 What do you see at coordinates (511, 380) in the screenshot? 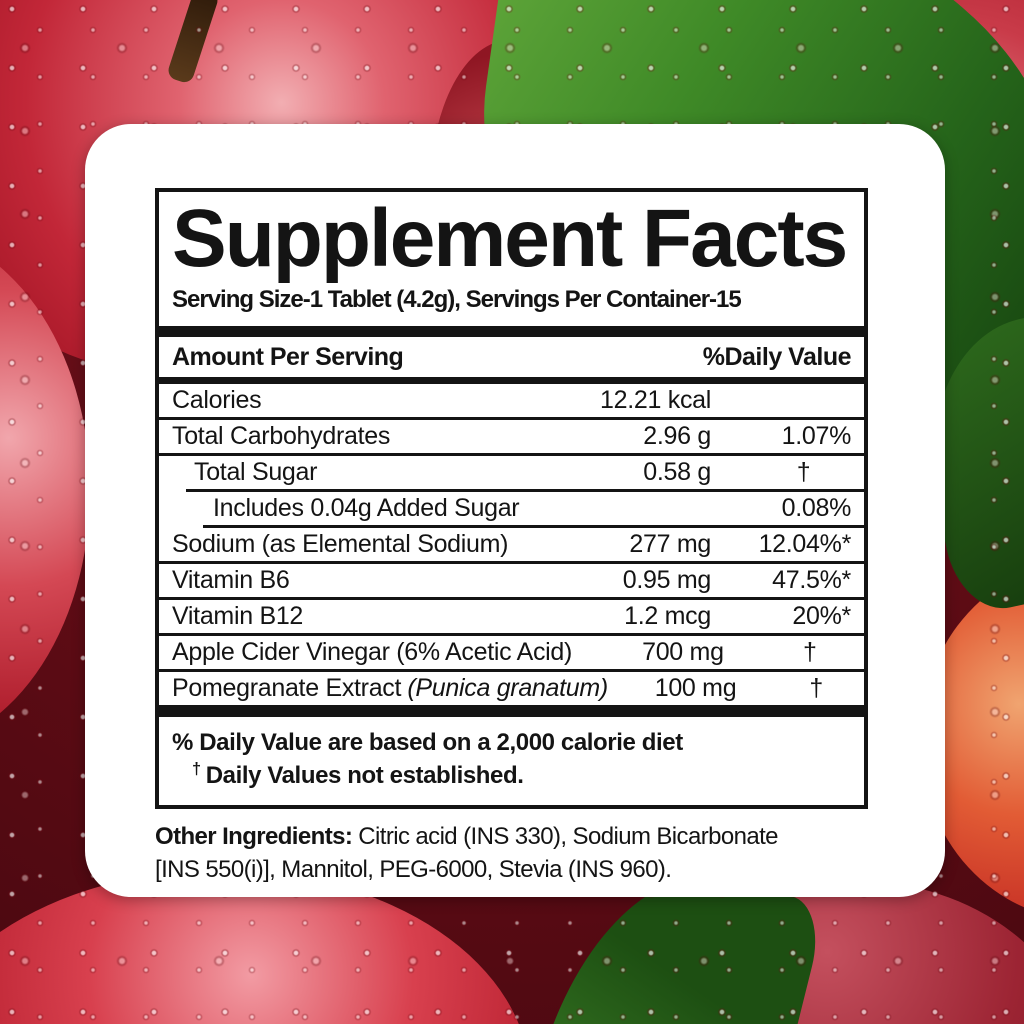
I see `divider-medium` at bounding box center [511, 380].